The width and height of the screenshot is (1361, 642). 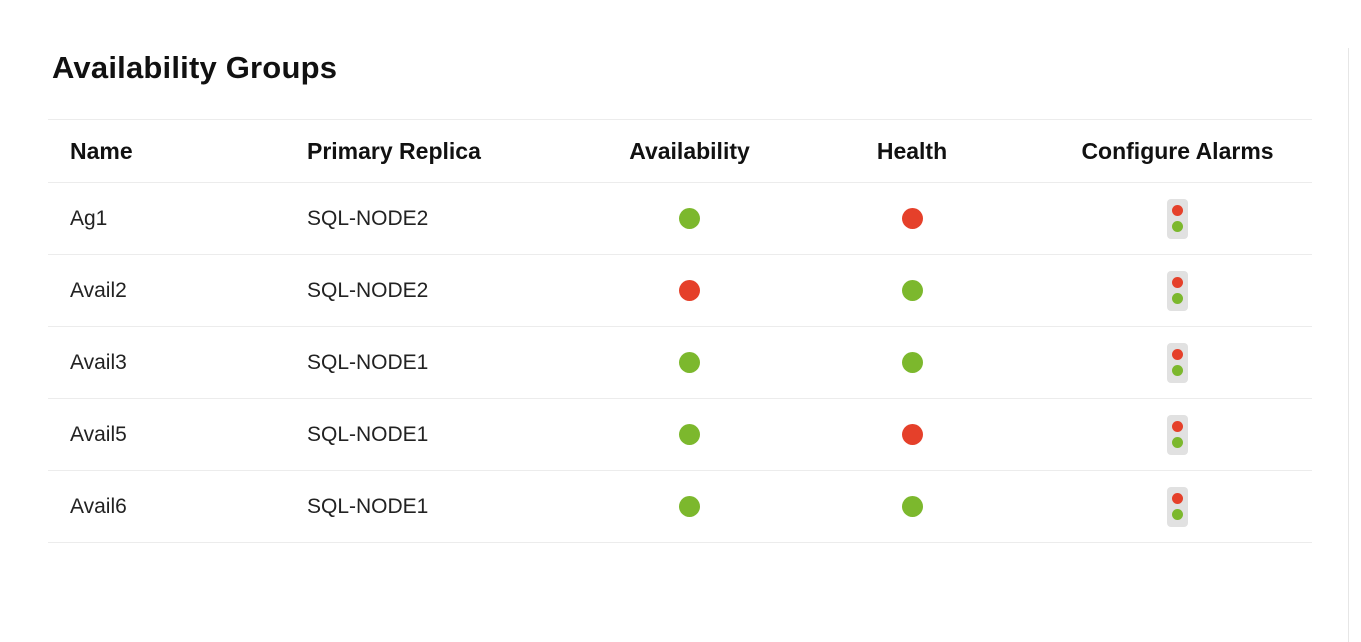 What do you see at coordinates (394, 150) in the screenshot?
I see `column-header-primary-replica: Primary Replica` at bounding box center [394, 150].